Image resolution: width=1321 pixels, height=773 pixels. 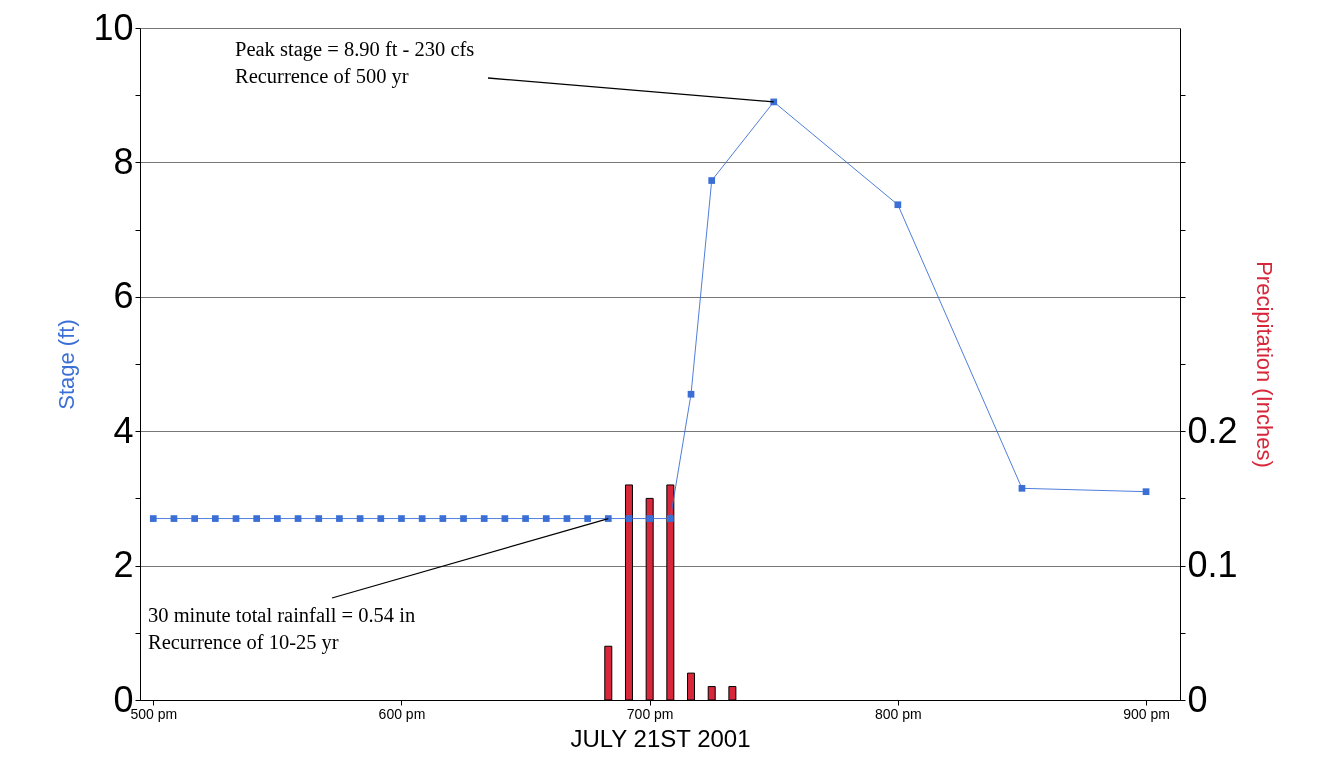 I want to click on y2-axis-title: Precipitation (Inches), so click(x=1264, y=364).